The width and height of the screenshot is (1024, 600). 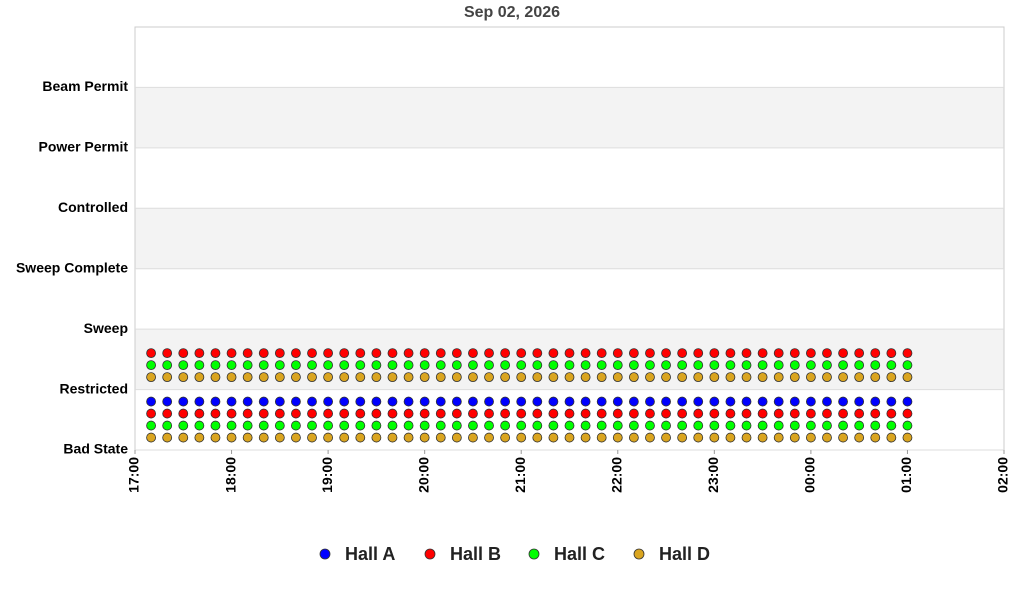 I want to click on x-tick-label: 20:00, so click(x=423, y=475).